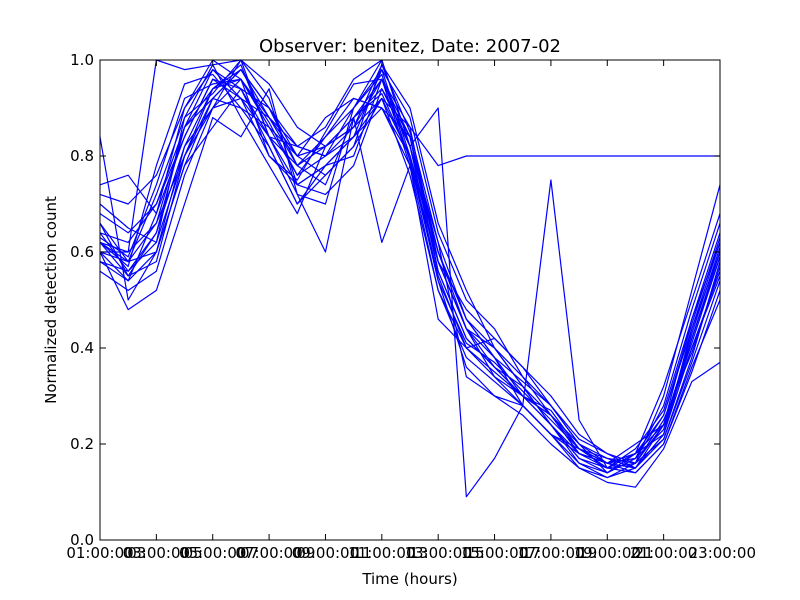  Describe the element at coordinates (362, 553) in the screenshot. I see `x-tick-label-overlap: 11` at that location.